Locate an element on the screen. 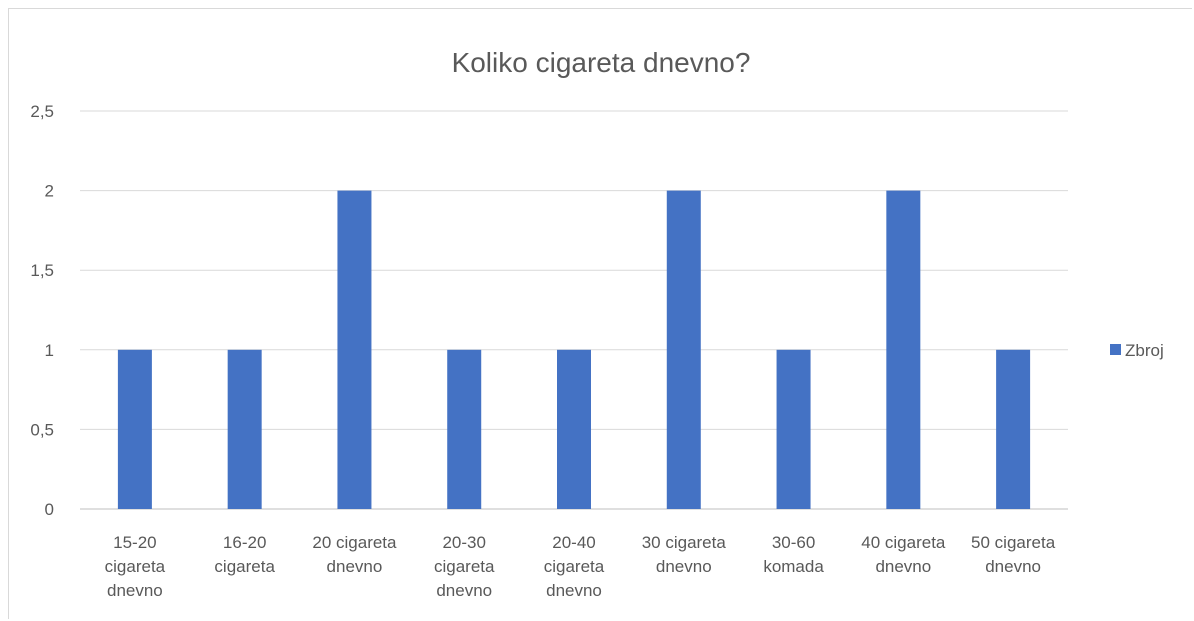 The image size is (1194, 621). y-tick-label: 1,5 is located at coordinates (42, 270).